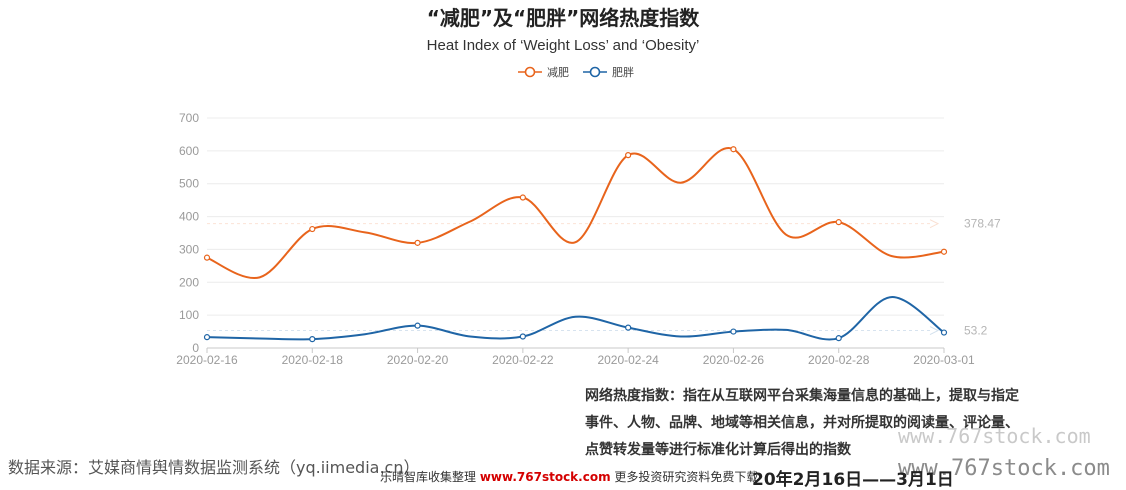  What do you see at coordinates (207, 360) in the screenshot?
I see `x-tick-label: 2020-02-16` at bounding box center [207, 360].